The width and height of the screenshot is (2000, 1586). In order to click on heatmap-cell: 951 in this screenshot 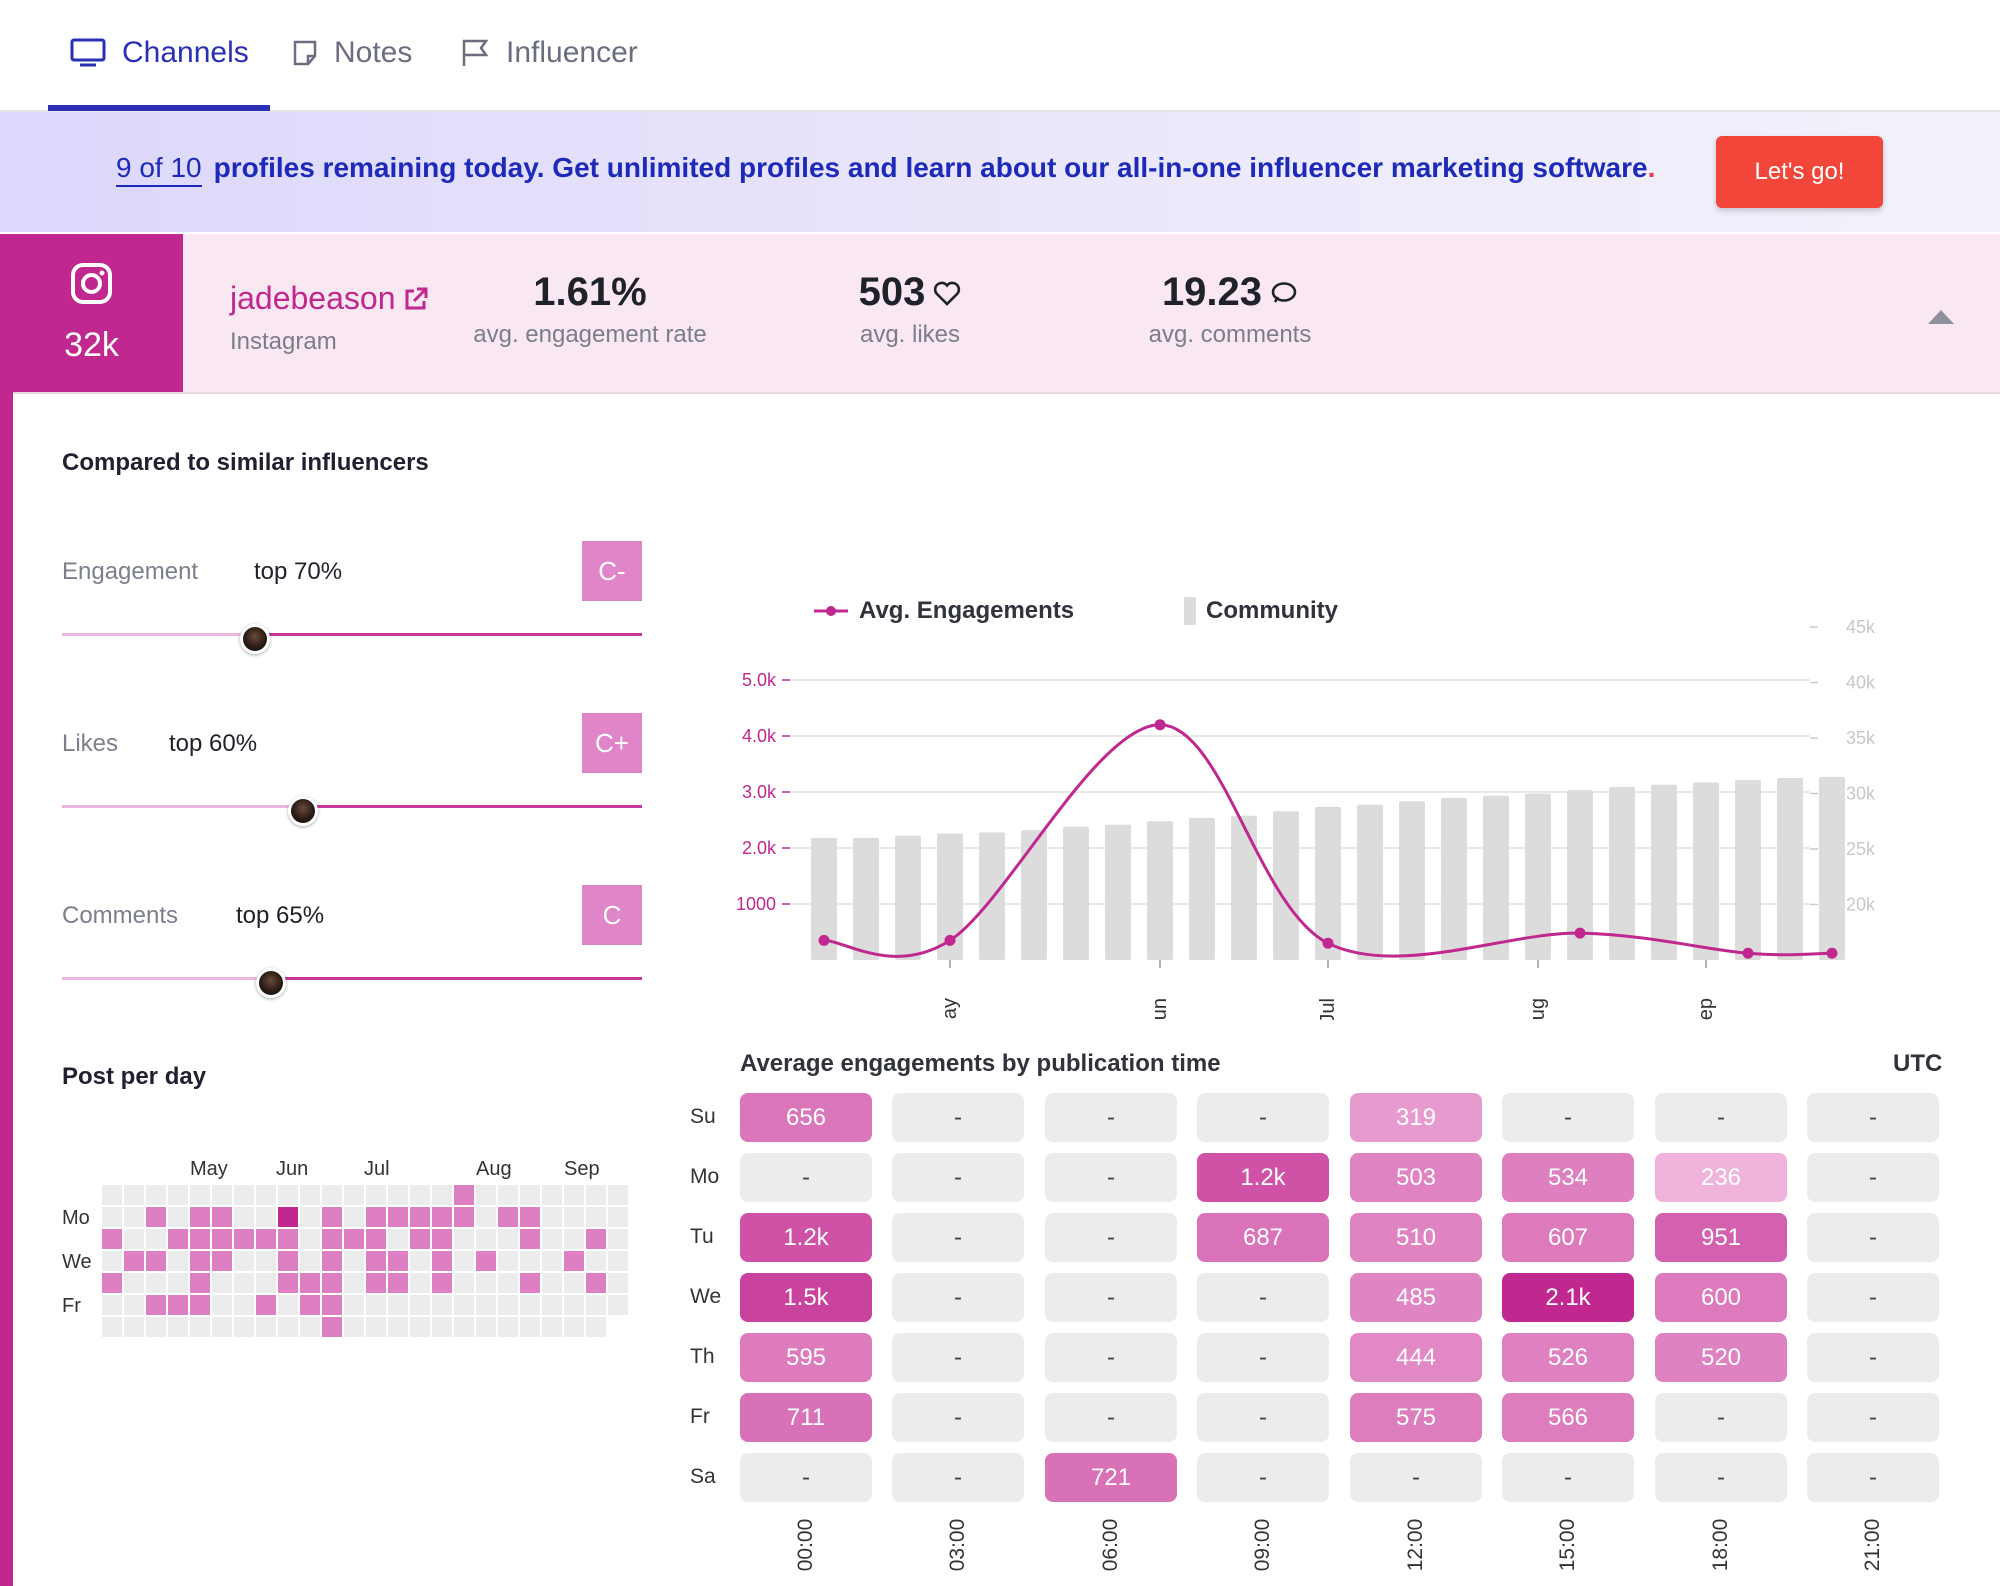, I will do `click(1721, 1237)`.